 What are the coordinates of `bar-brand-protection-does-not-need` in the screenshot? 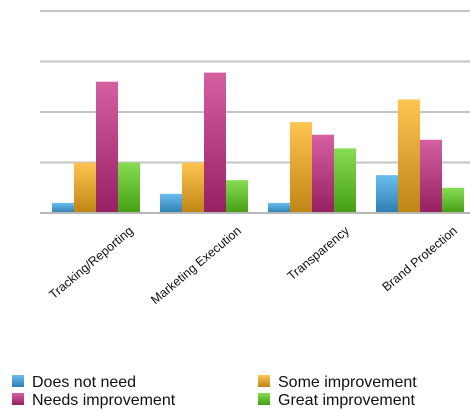 It's located at (387, 194).